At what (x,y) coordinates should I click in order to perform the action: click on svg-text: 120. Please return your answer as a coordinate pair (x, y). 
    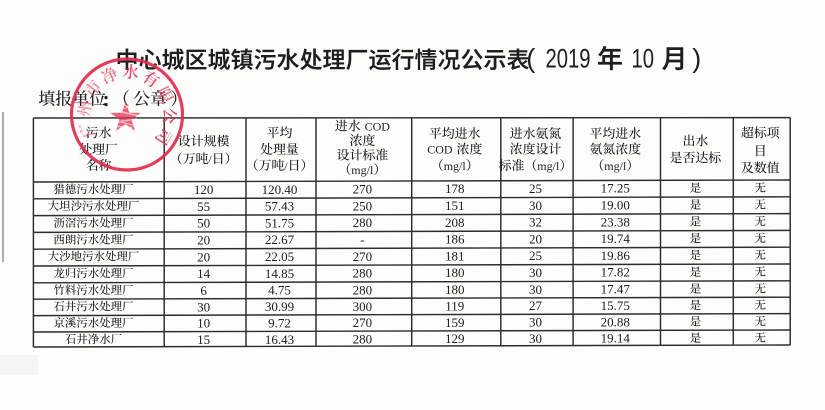
    Looking at the image, I should click on (204, 189).